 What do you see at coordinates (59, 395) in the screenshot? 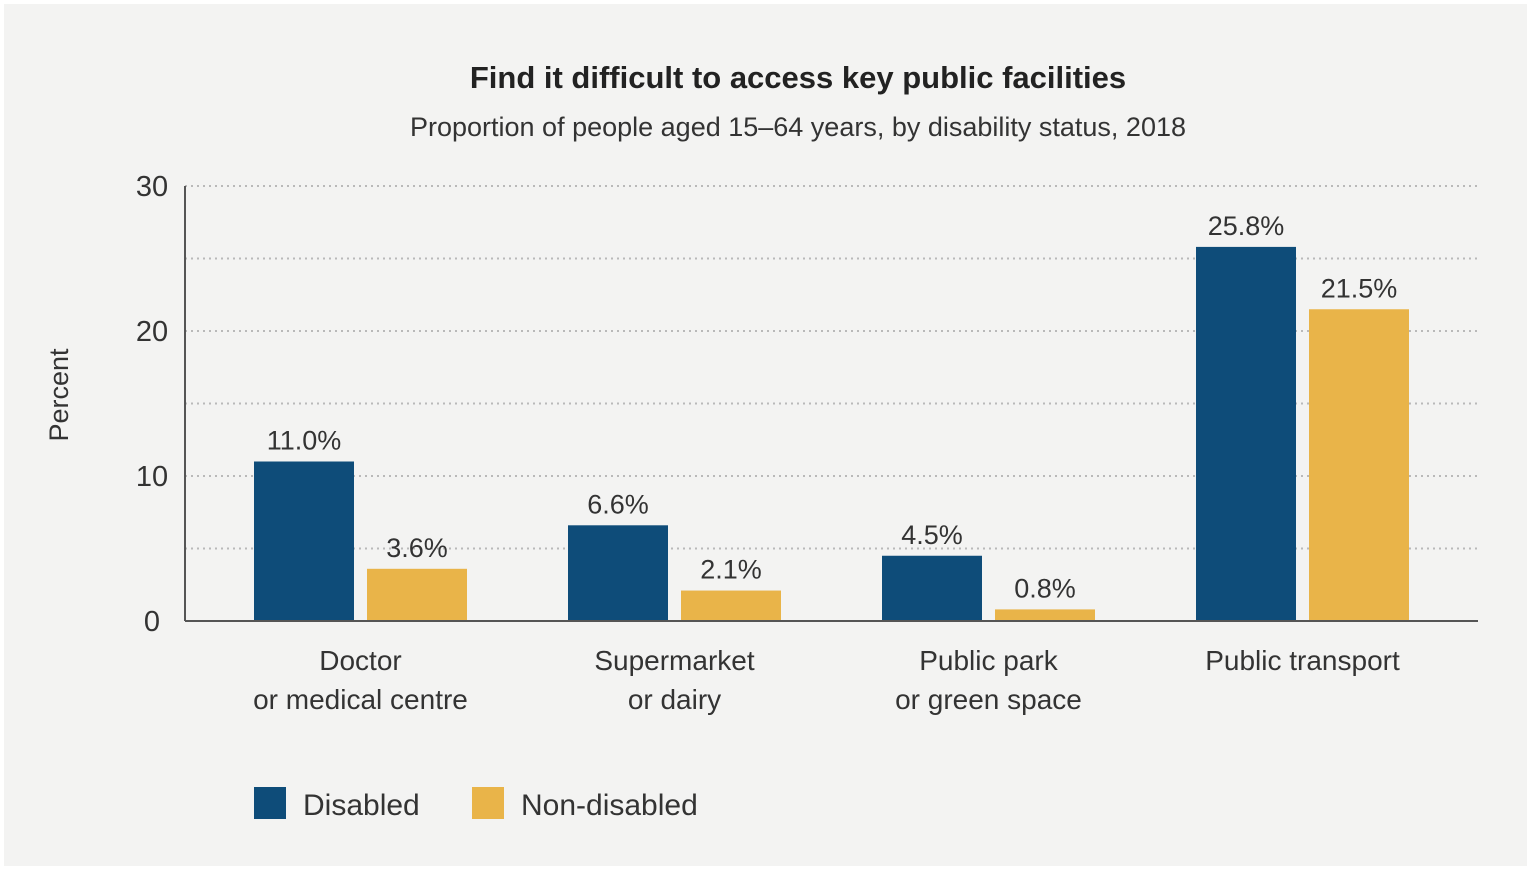
I see `y-axis-label: Percent` at bounding box center [59, 395].